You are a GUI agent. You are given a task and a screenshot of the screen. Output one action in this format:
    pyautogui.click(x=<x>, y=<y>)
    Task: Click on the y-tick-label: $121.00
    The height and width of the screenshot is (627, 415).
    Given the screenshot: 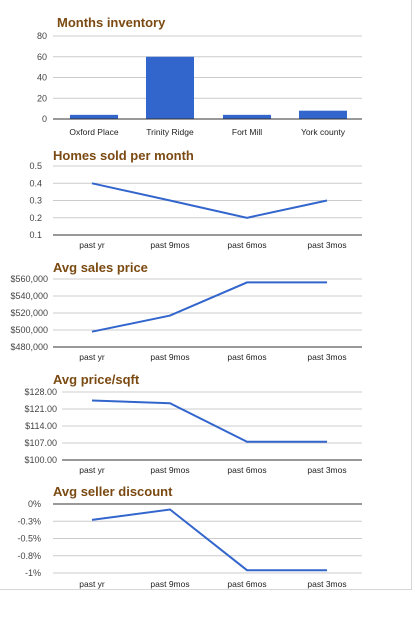 What is the action you would take?
    pyautogui.click(x=40, y=409)
    